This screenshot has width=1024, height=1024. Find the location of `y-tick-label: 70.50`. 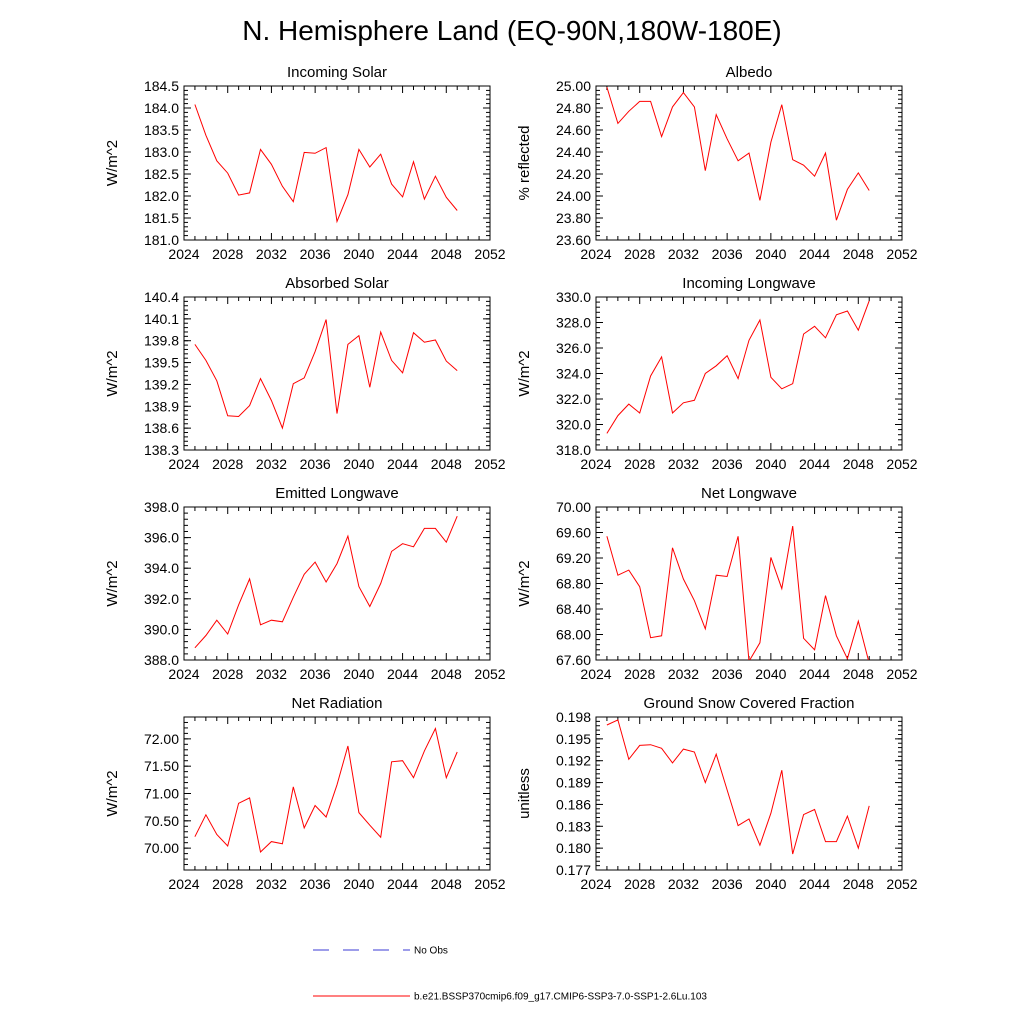

y-tick-label: 70.50 is located at coordinates (161, 821).